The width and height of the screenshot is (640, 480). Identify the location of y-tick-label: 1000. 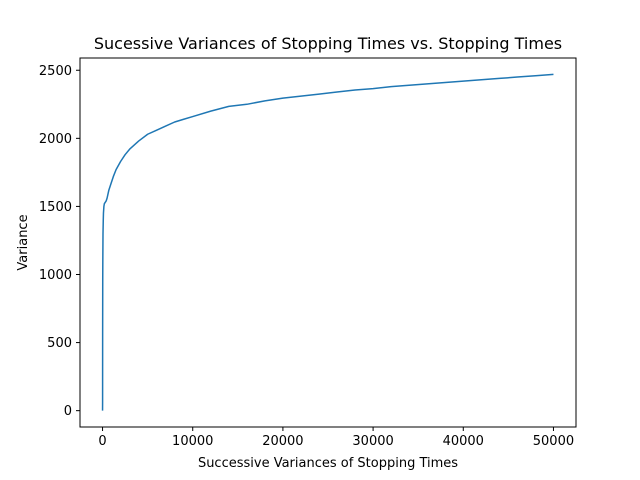
(55, 275).